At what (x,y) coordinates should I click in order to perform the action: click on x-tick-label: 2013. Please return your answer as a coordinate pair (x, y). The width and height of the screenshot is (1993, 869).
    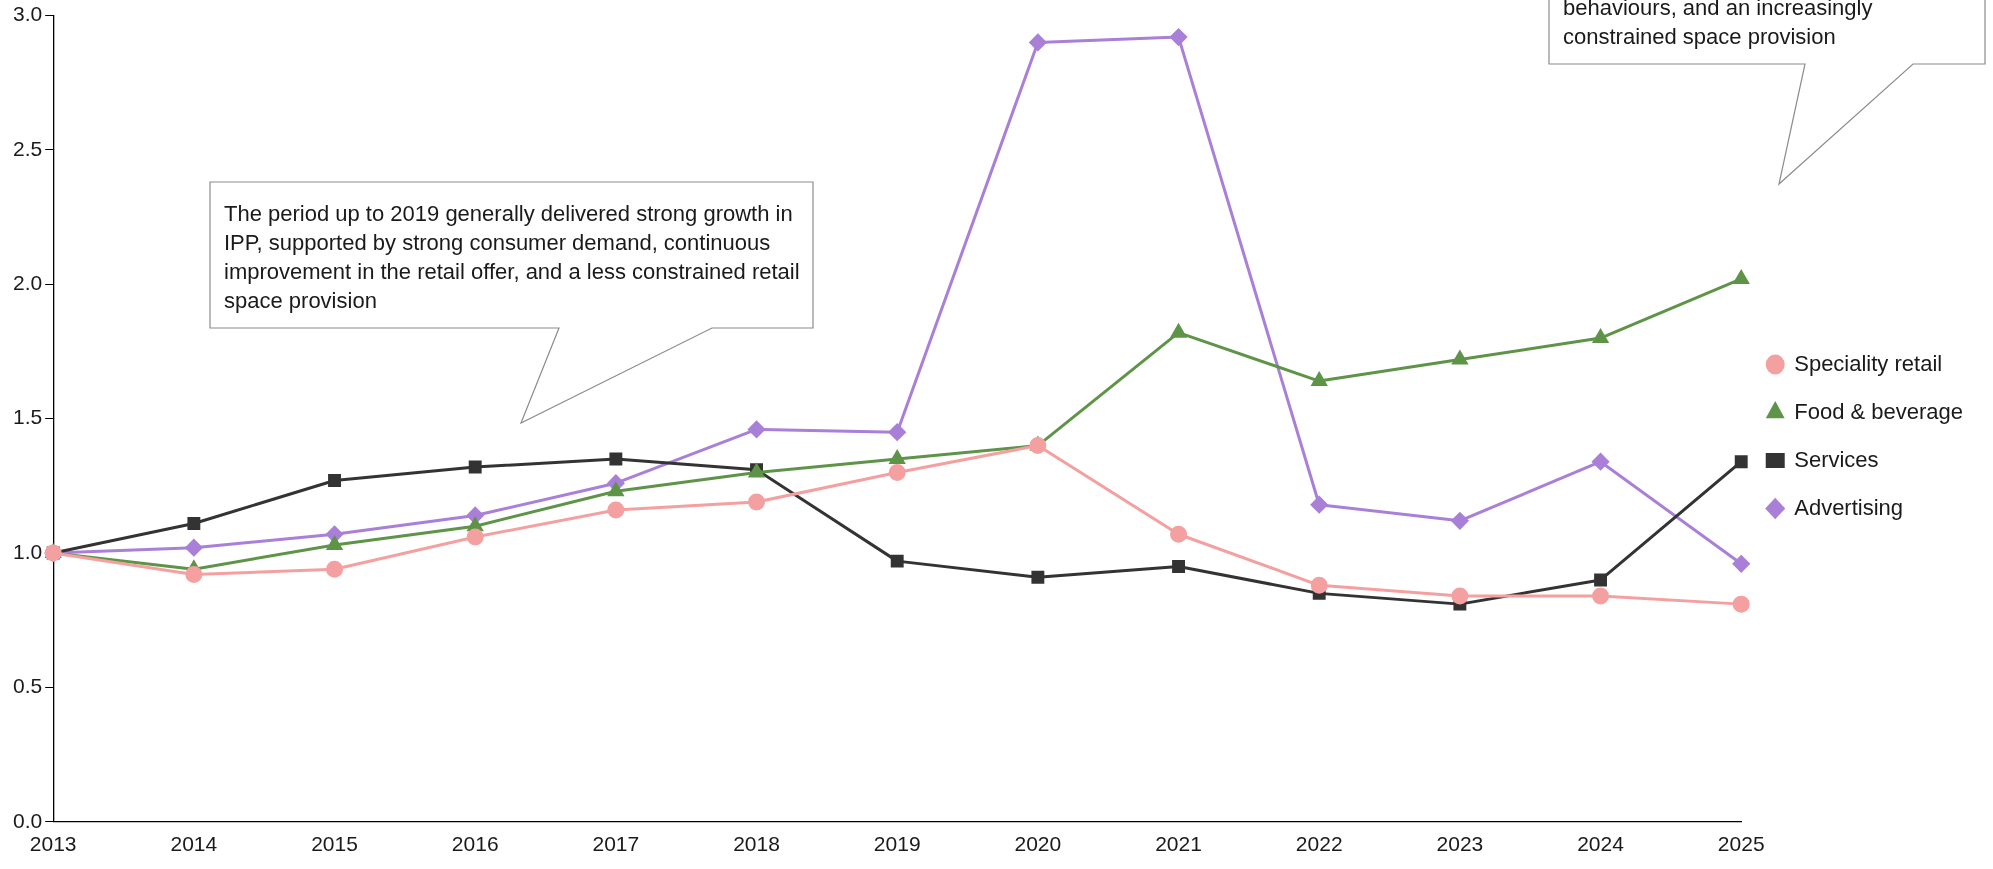
    Looking at the image, I should click on (53, 844).